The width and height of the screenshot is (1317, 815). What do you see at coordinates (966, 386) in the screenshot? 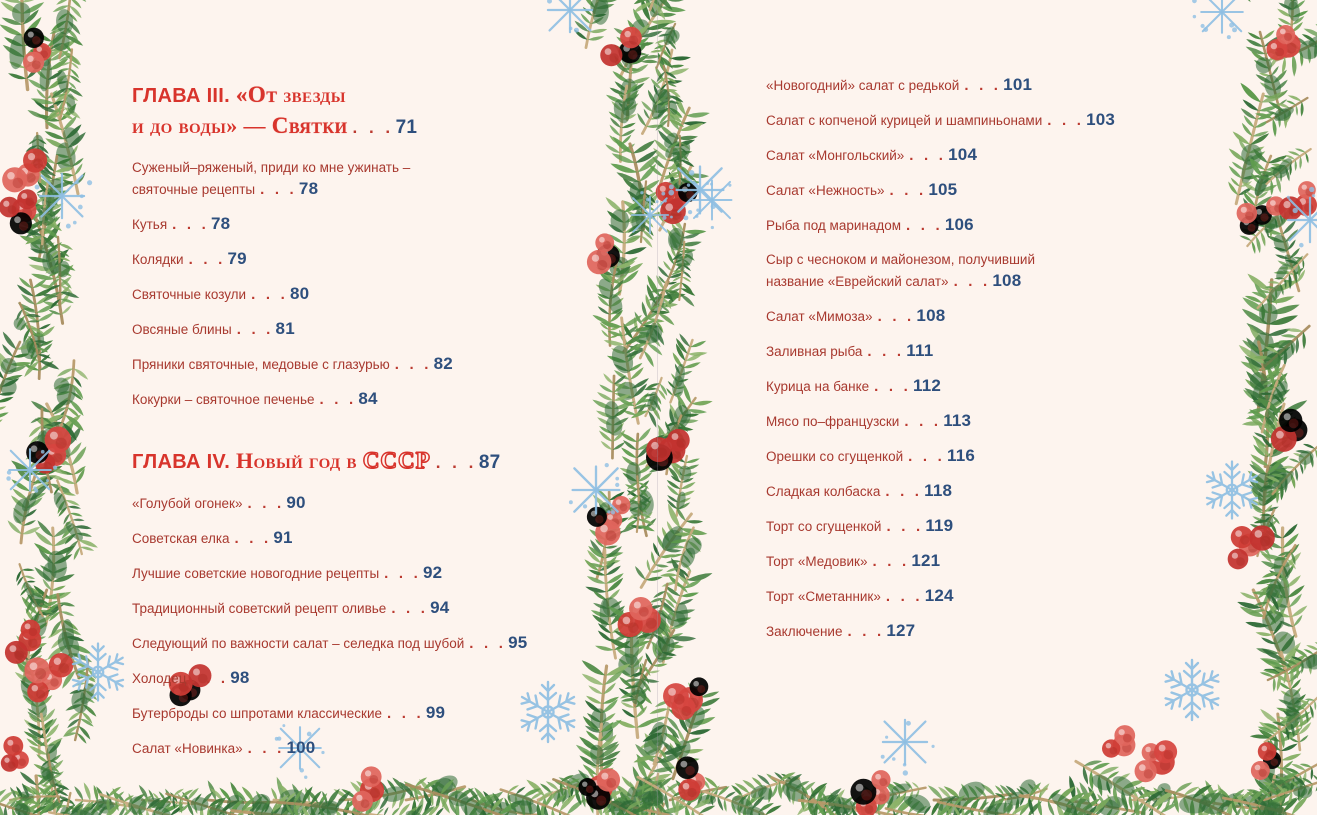
I see `toc-entry-right-8: Курица на банке . . . 112` at bounding box center [966, 386].